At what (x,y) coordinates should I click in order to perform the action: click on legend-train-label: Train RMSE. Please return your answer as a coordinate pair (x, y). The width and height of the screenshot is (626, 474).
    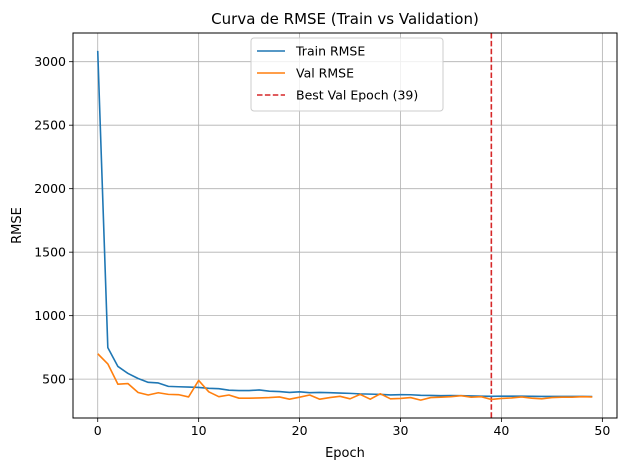
    Looking at the image, I should click on (330, 51).